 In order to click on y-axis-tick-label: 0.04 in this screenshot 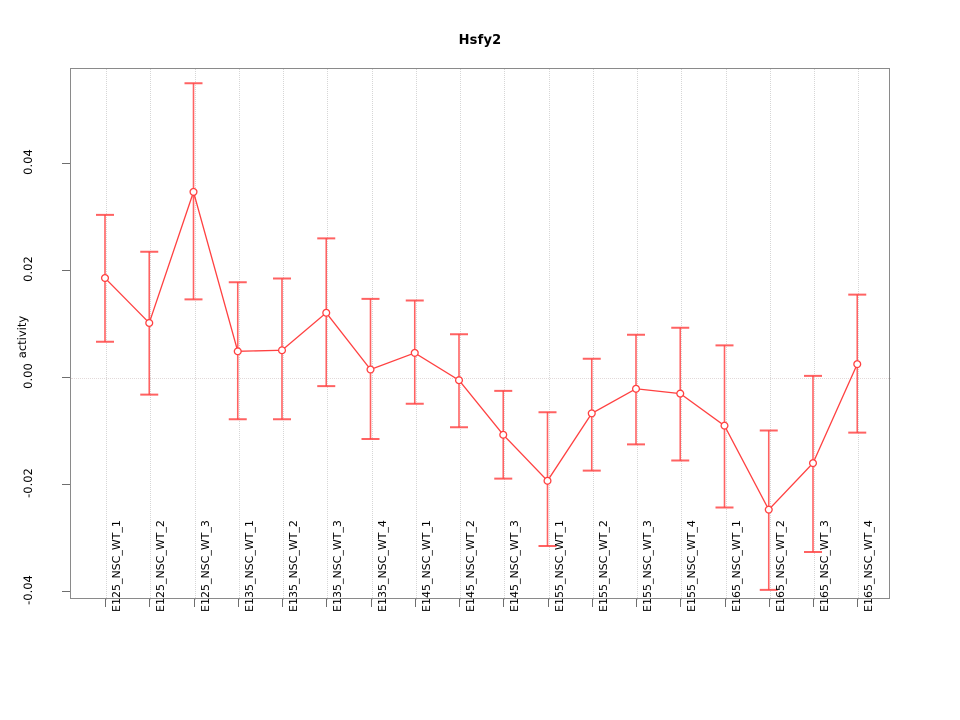, I will do `click(28, 162)`.